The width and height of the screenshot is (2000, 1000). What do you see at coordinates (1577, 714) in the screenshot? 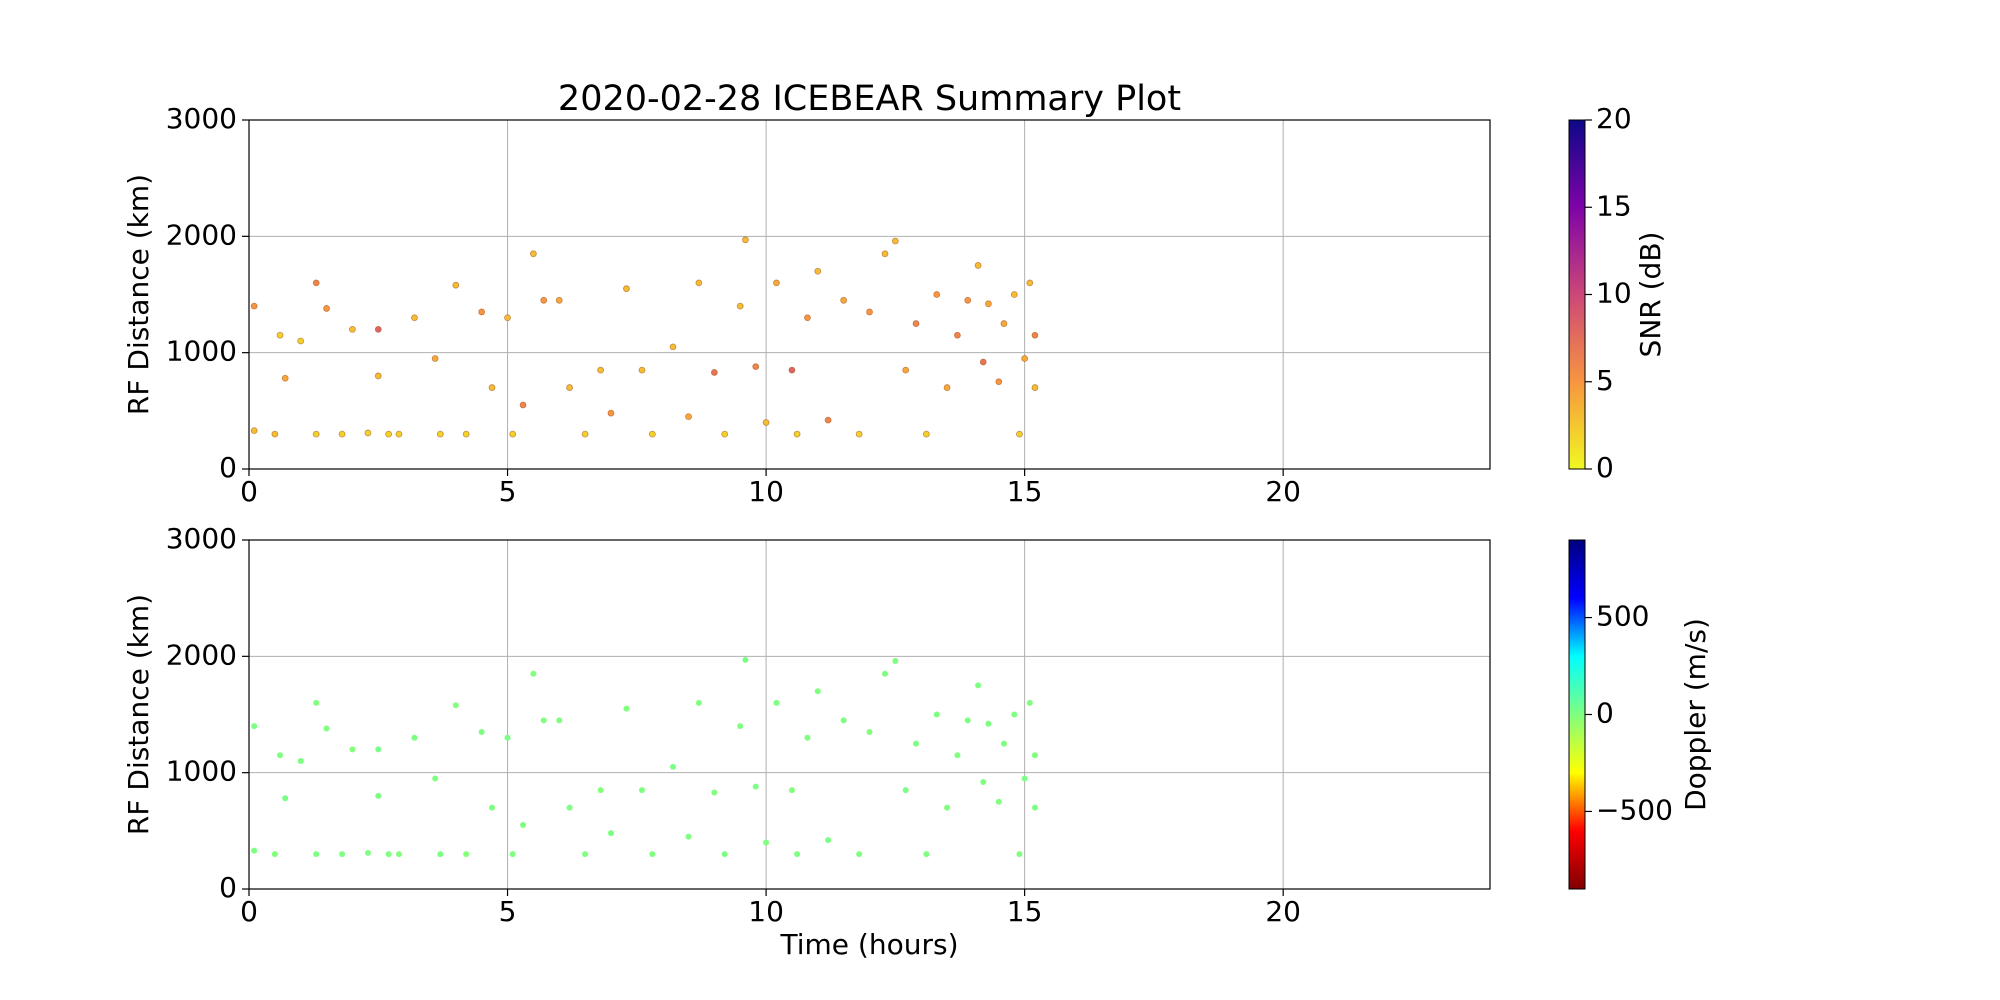
I see `colorbar` at bounding box center [1577, 714].